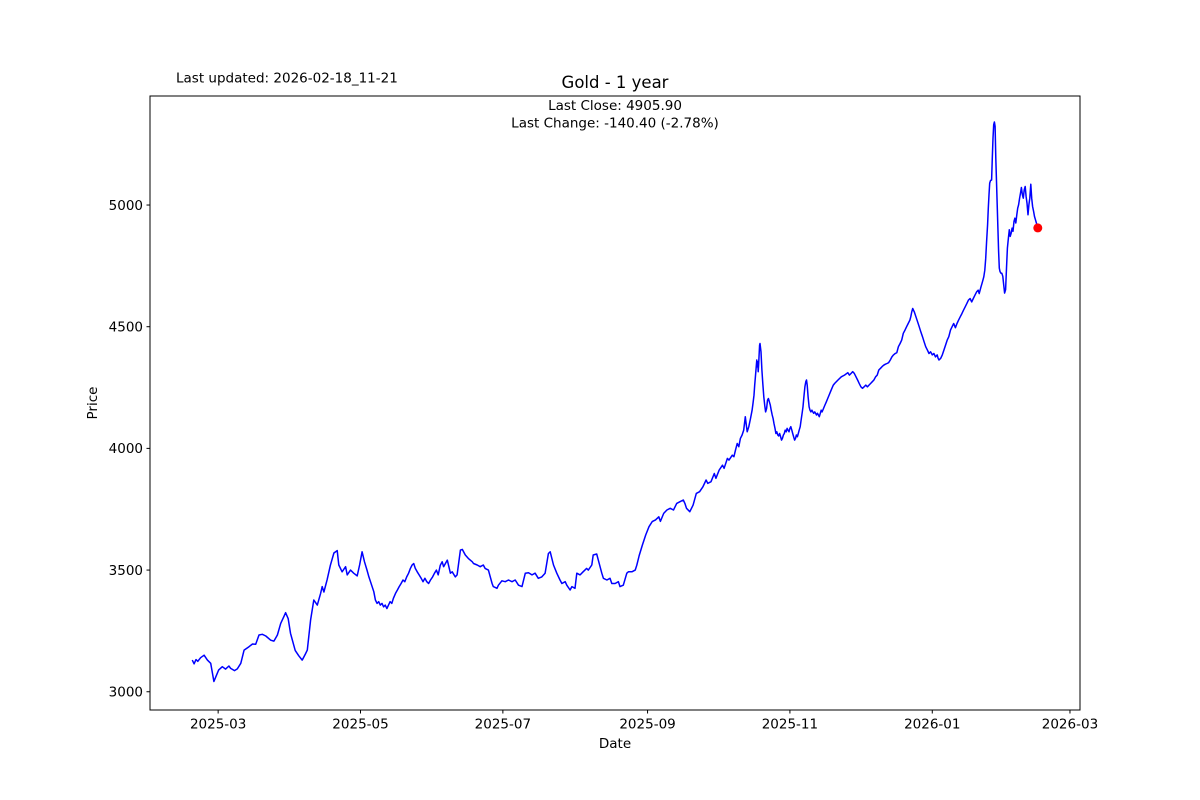  Describe the element at coordinates (218, 725) in the screenshot. I see `x-tick-label: 2025-03` at that location.